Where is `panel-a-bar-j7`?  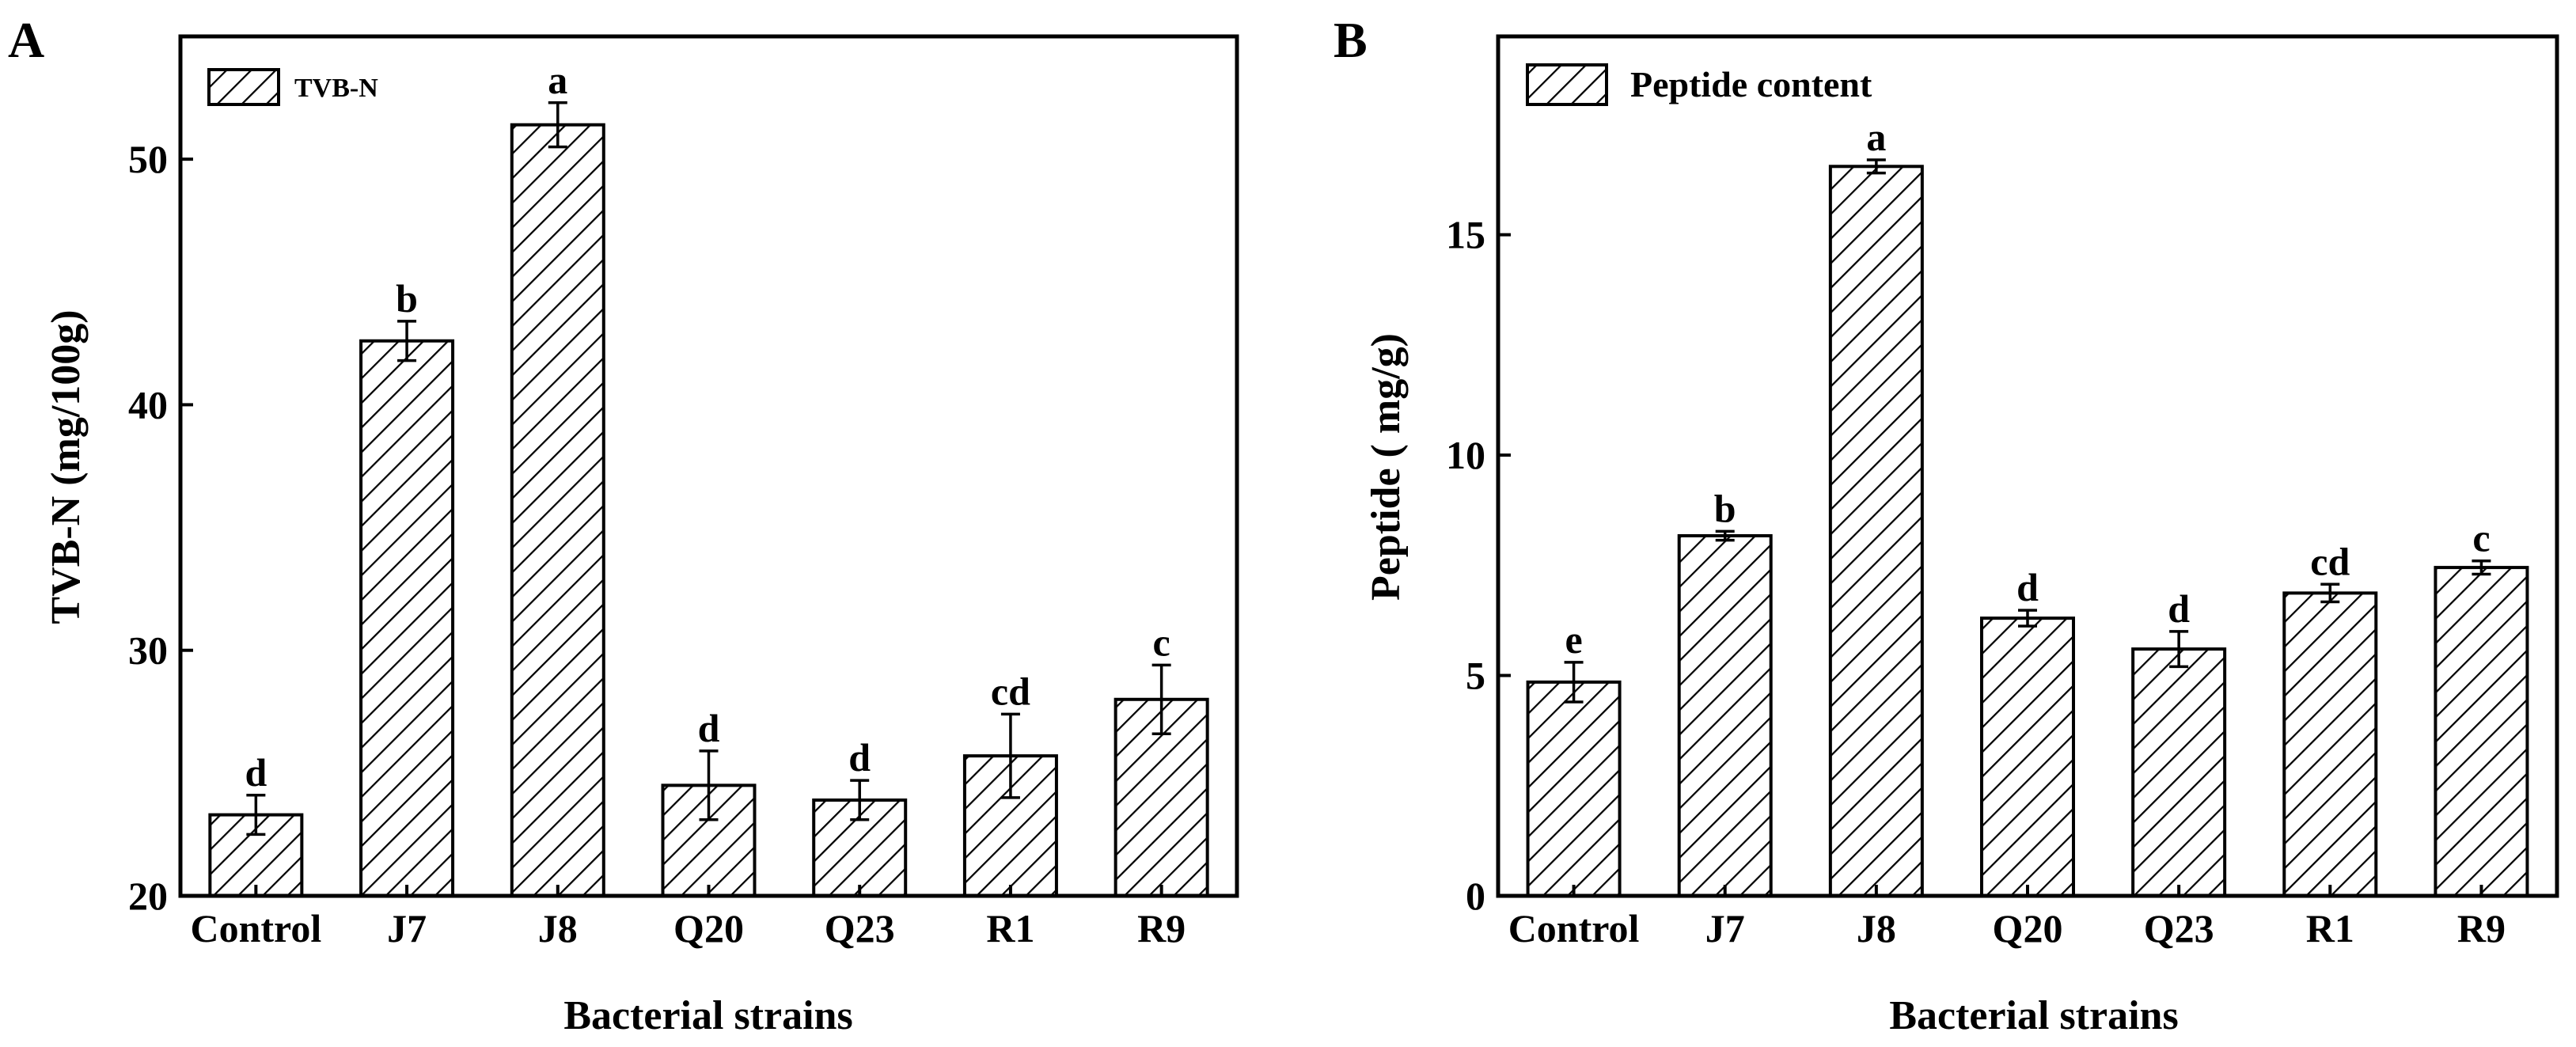 panel-a-bar-j7 is located at coordinates (407, 618).